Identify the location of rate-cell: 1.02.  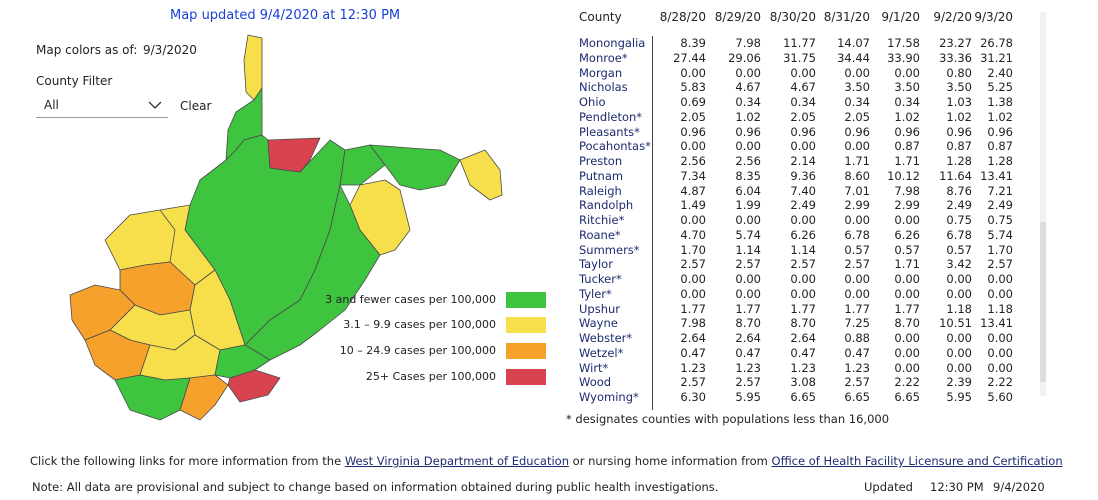
(1000, 116).